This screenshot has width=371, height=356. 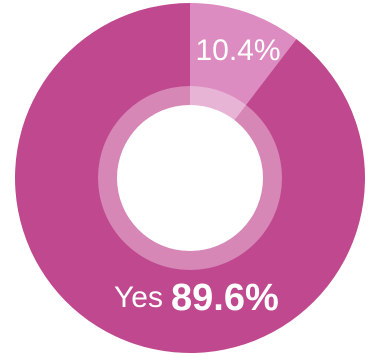 What do you see at coordinates (225, 298) in the screenshot?
I see `value-label: 89.6%` at bounding box center [225, 298].